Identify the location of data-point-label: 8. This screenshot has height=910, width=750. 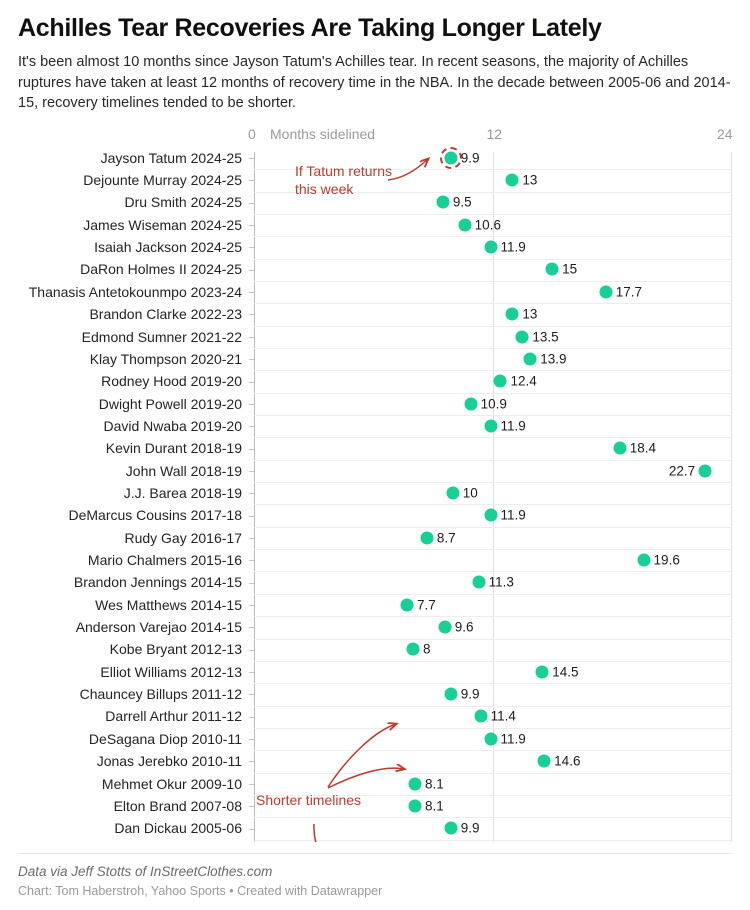
(427, 649).